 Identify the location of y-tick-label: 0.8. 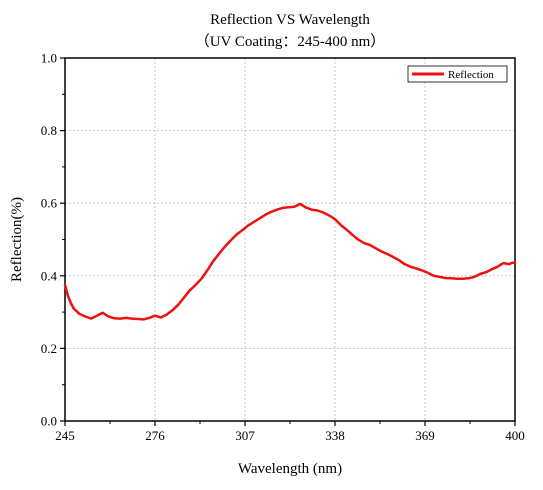
(49, 130).